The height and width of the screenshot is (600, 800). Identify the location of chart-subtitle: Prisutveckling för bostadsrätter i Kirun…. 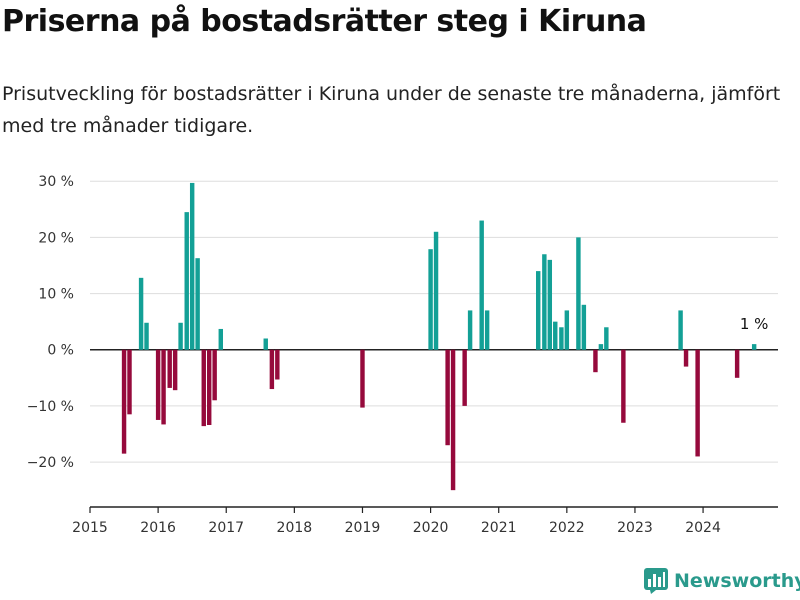
(391, 110).